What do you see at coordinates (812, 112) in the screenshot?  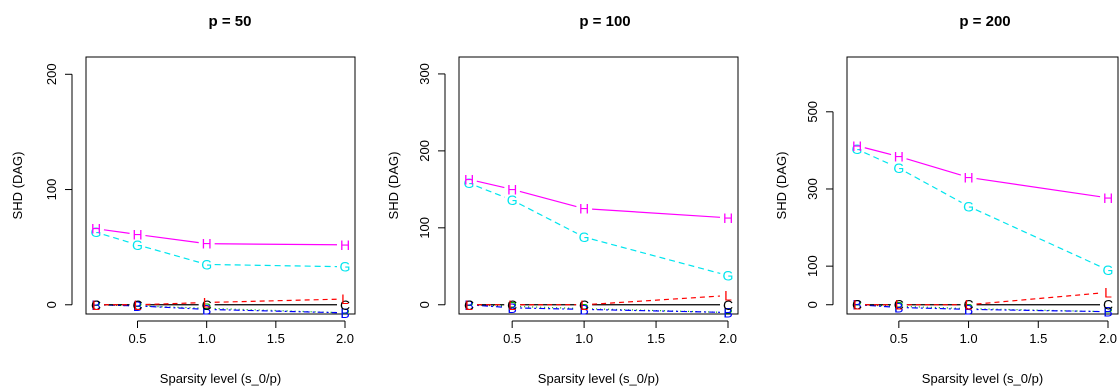 I see `y-tick-label: 500` at bounding box center [812, 112].